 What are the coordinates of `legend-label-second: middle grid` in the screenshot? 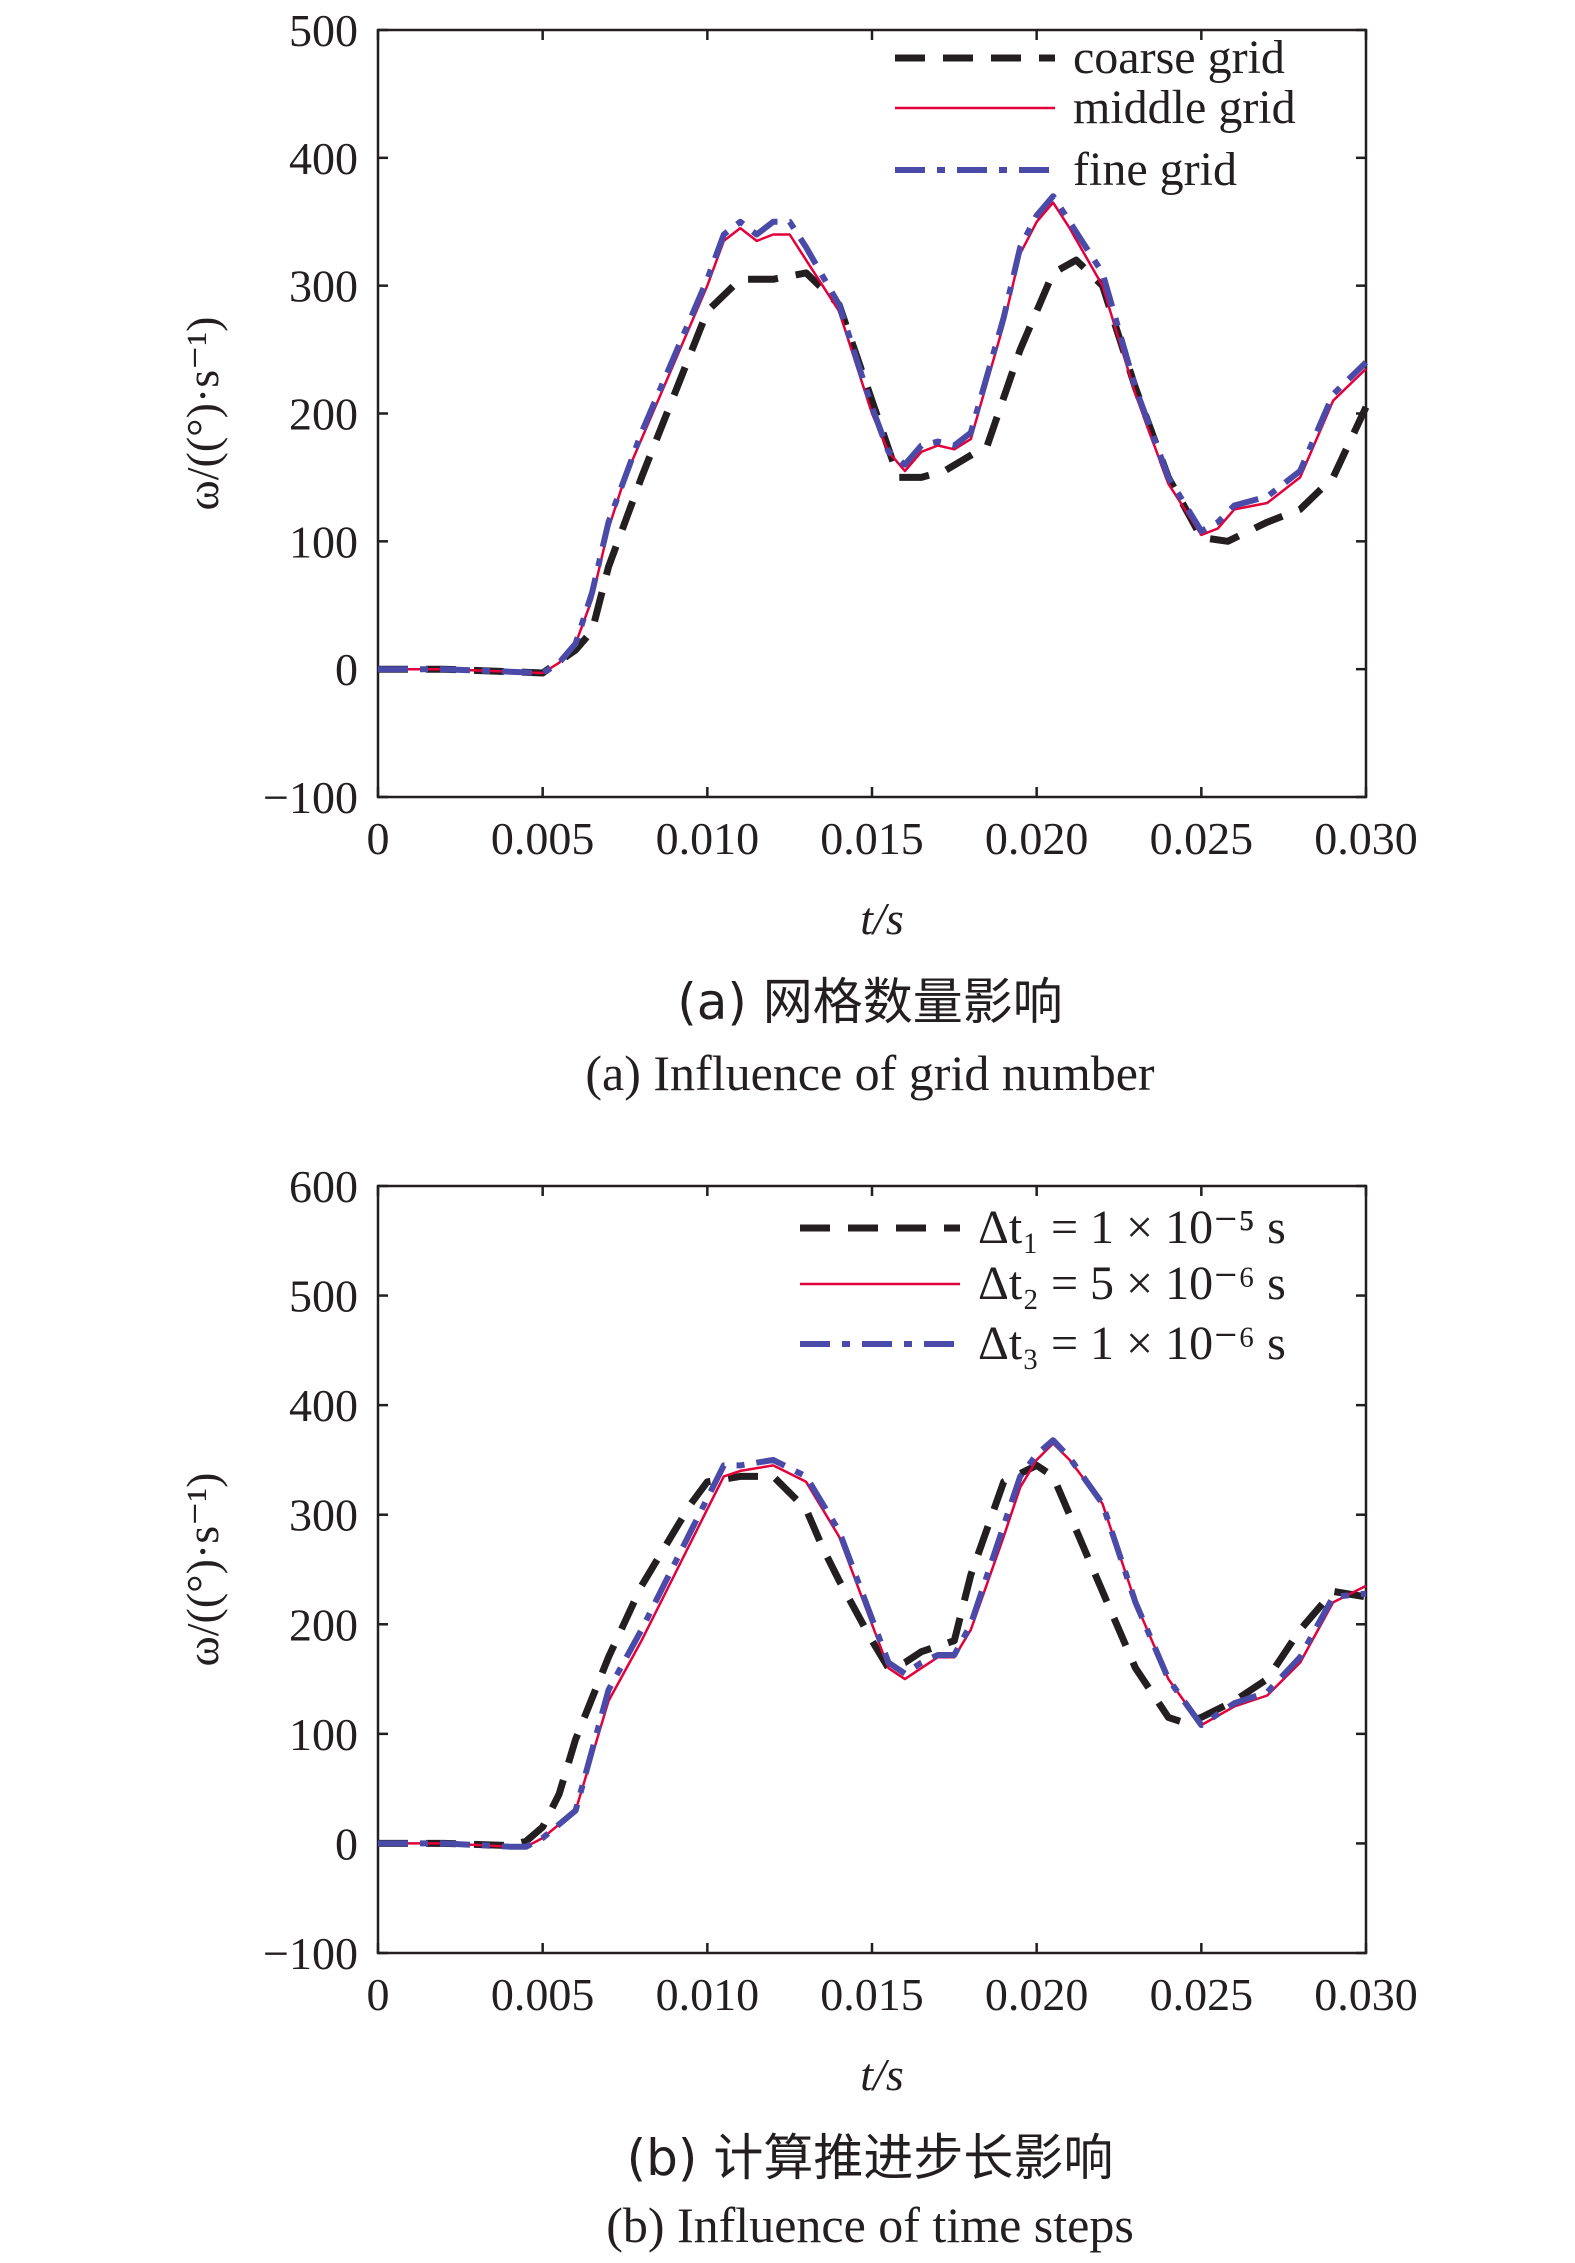 It's located at (1184, 107).